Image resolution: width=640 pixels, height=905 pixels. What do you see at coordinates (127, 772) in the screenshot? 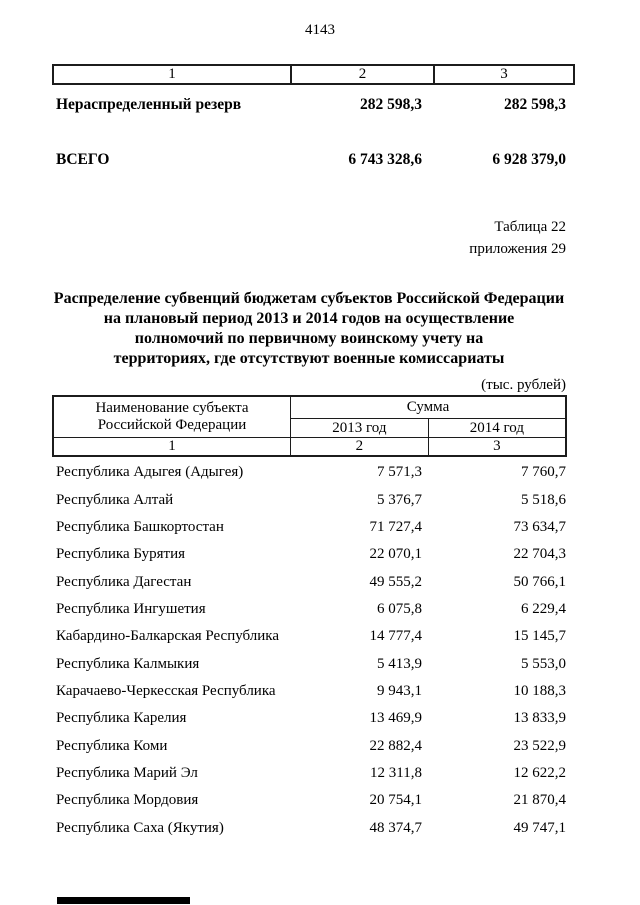
I see `subject-name: Республика Марий Эл` at bounding box center [127, 772].